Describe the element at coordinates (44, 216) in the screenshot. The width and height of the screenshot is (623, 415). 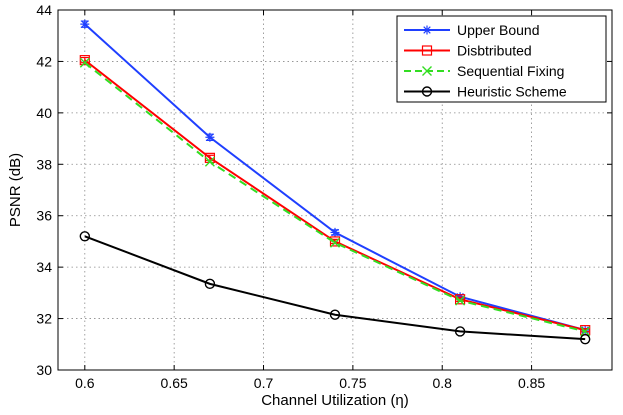
I see `y-tick-label: 36` at that location.